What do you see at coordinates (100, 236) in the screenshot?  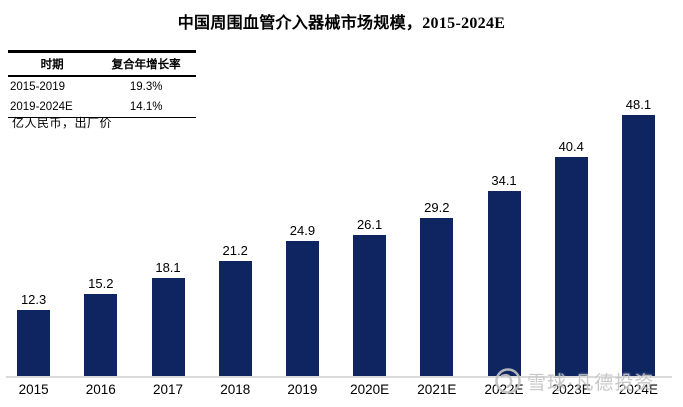 I see `bar-column: 15.2` at bounding box center [100, 236].